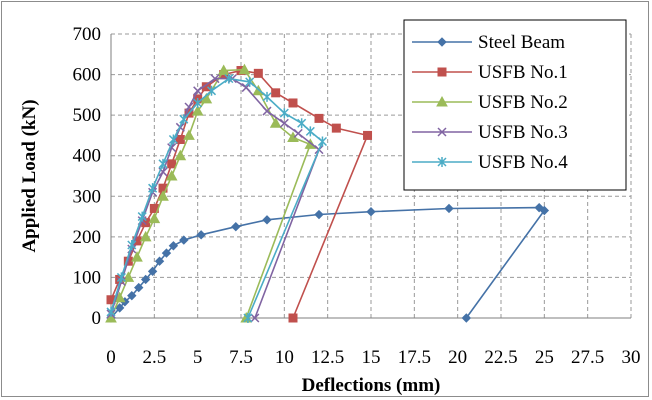  What do you see at coordinates (87, 75) in the screenshot?
I see `y-tick-label: 600` at bounding box center [87, 75].